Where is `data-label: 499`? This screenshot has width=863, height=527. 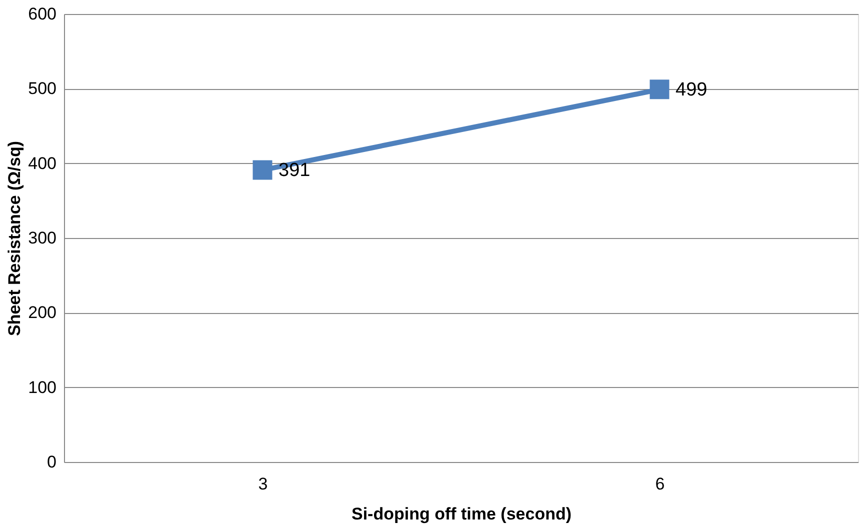 data-label: 499 is located at coordinates (692, 89).